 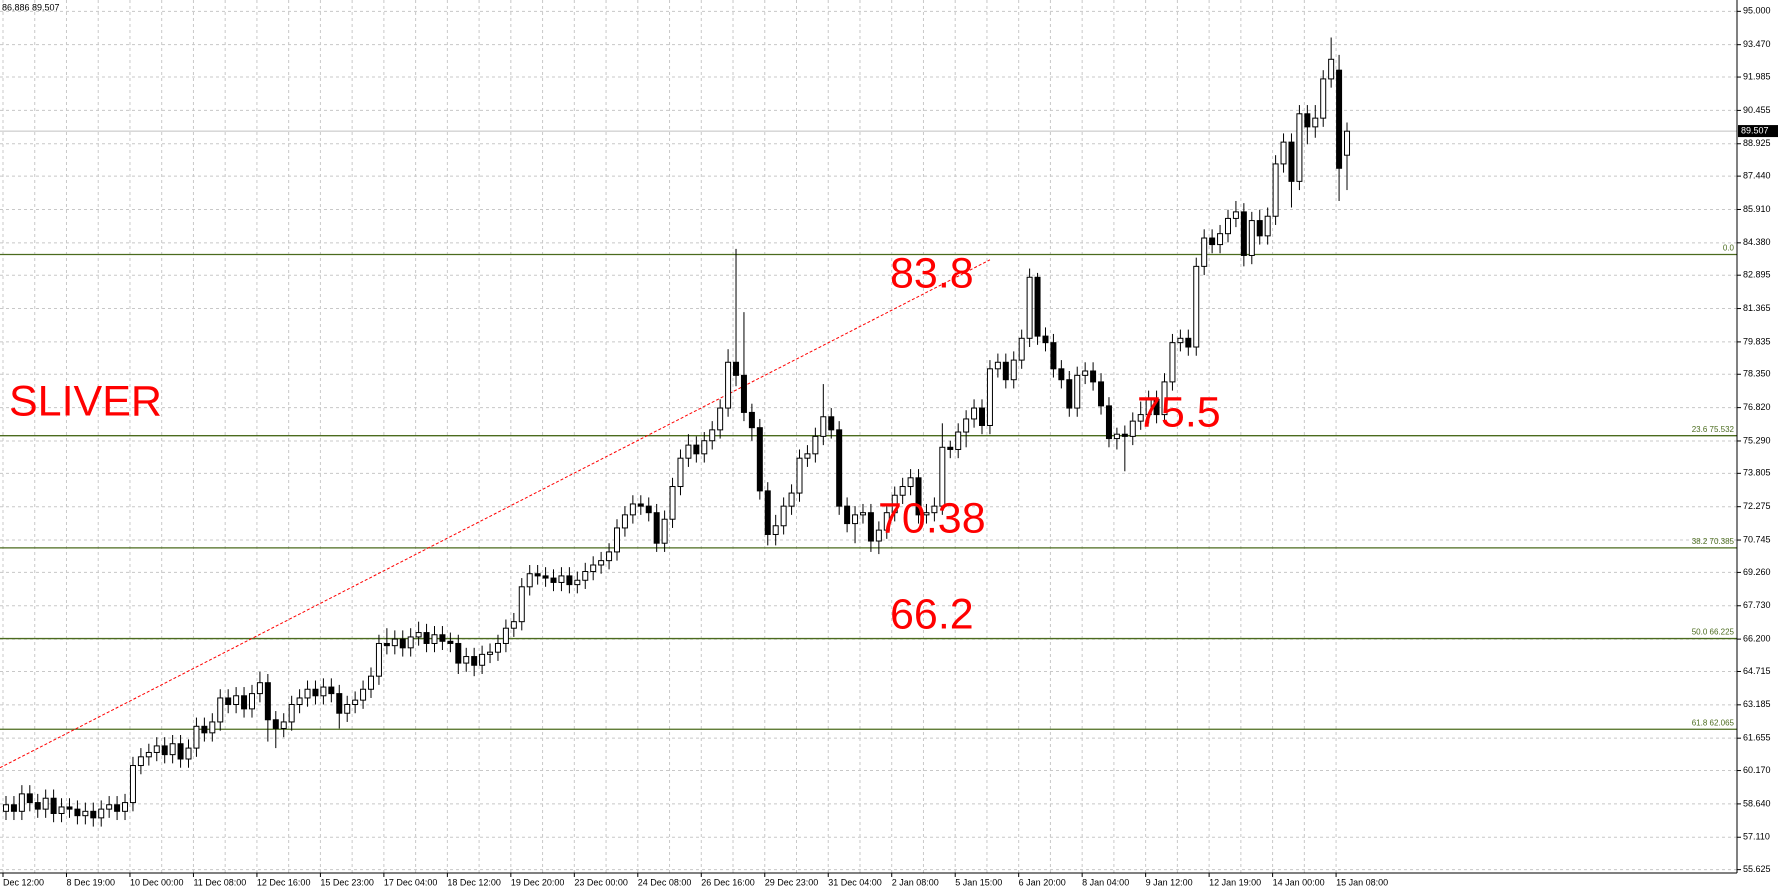 I want to click on x-tick-label: 17 Dec 04:00, so click(x=411, y=882).